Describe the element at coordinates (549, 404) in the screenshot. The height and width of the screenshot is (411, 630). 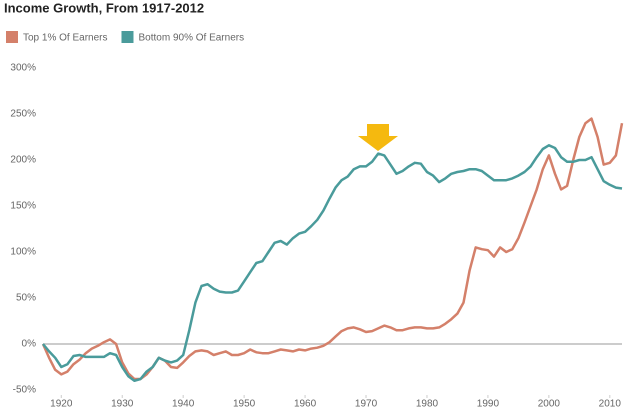
I see `x-tick-label: 2000` at that location.